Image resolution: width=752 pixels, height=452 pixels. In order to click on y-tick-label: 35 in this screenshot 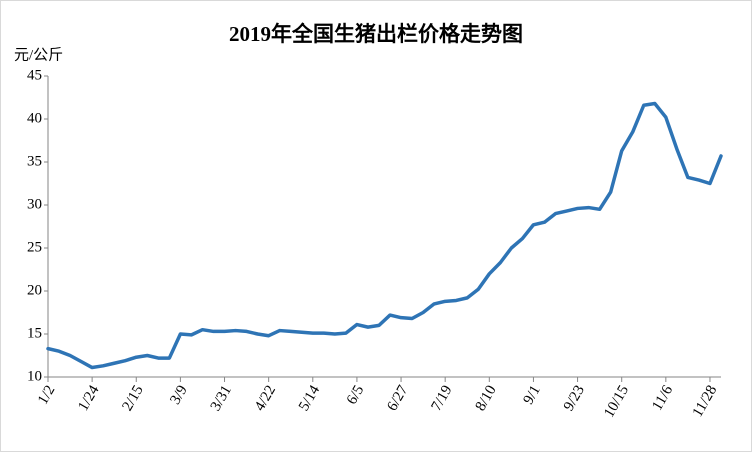, I will do `click(34, 161)`.